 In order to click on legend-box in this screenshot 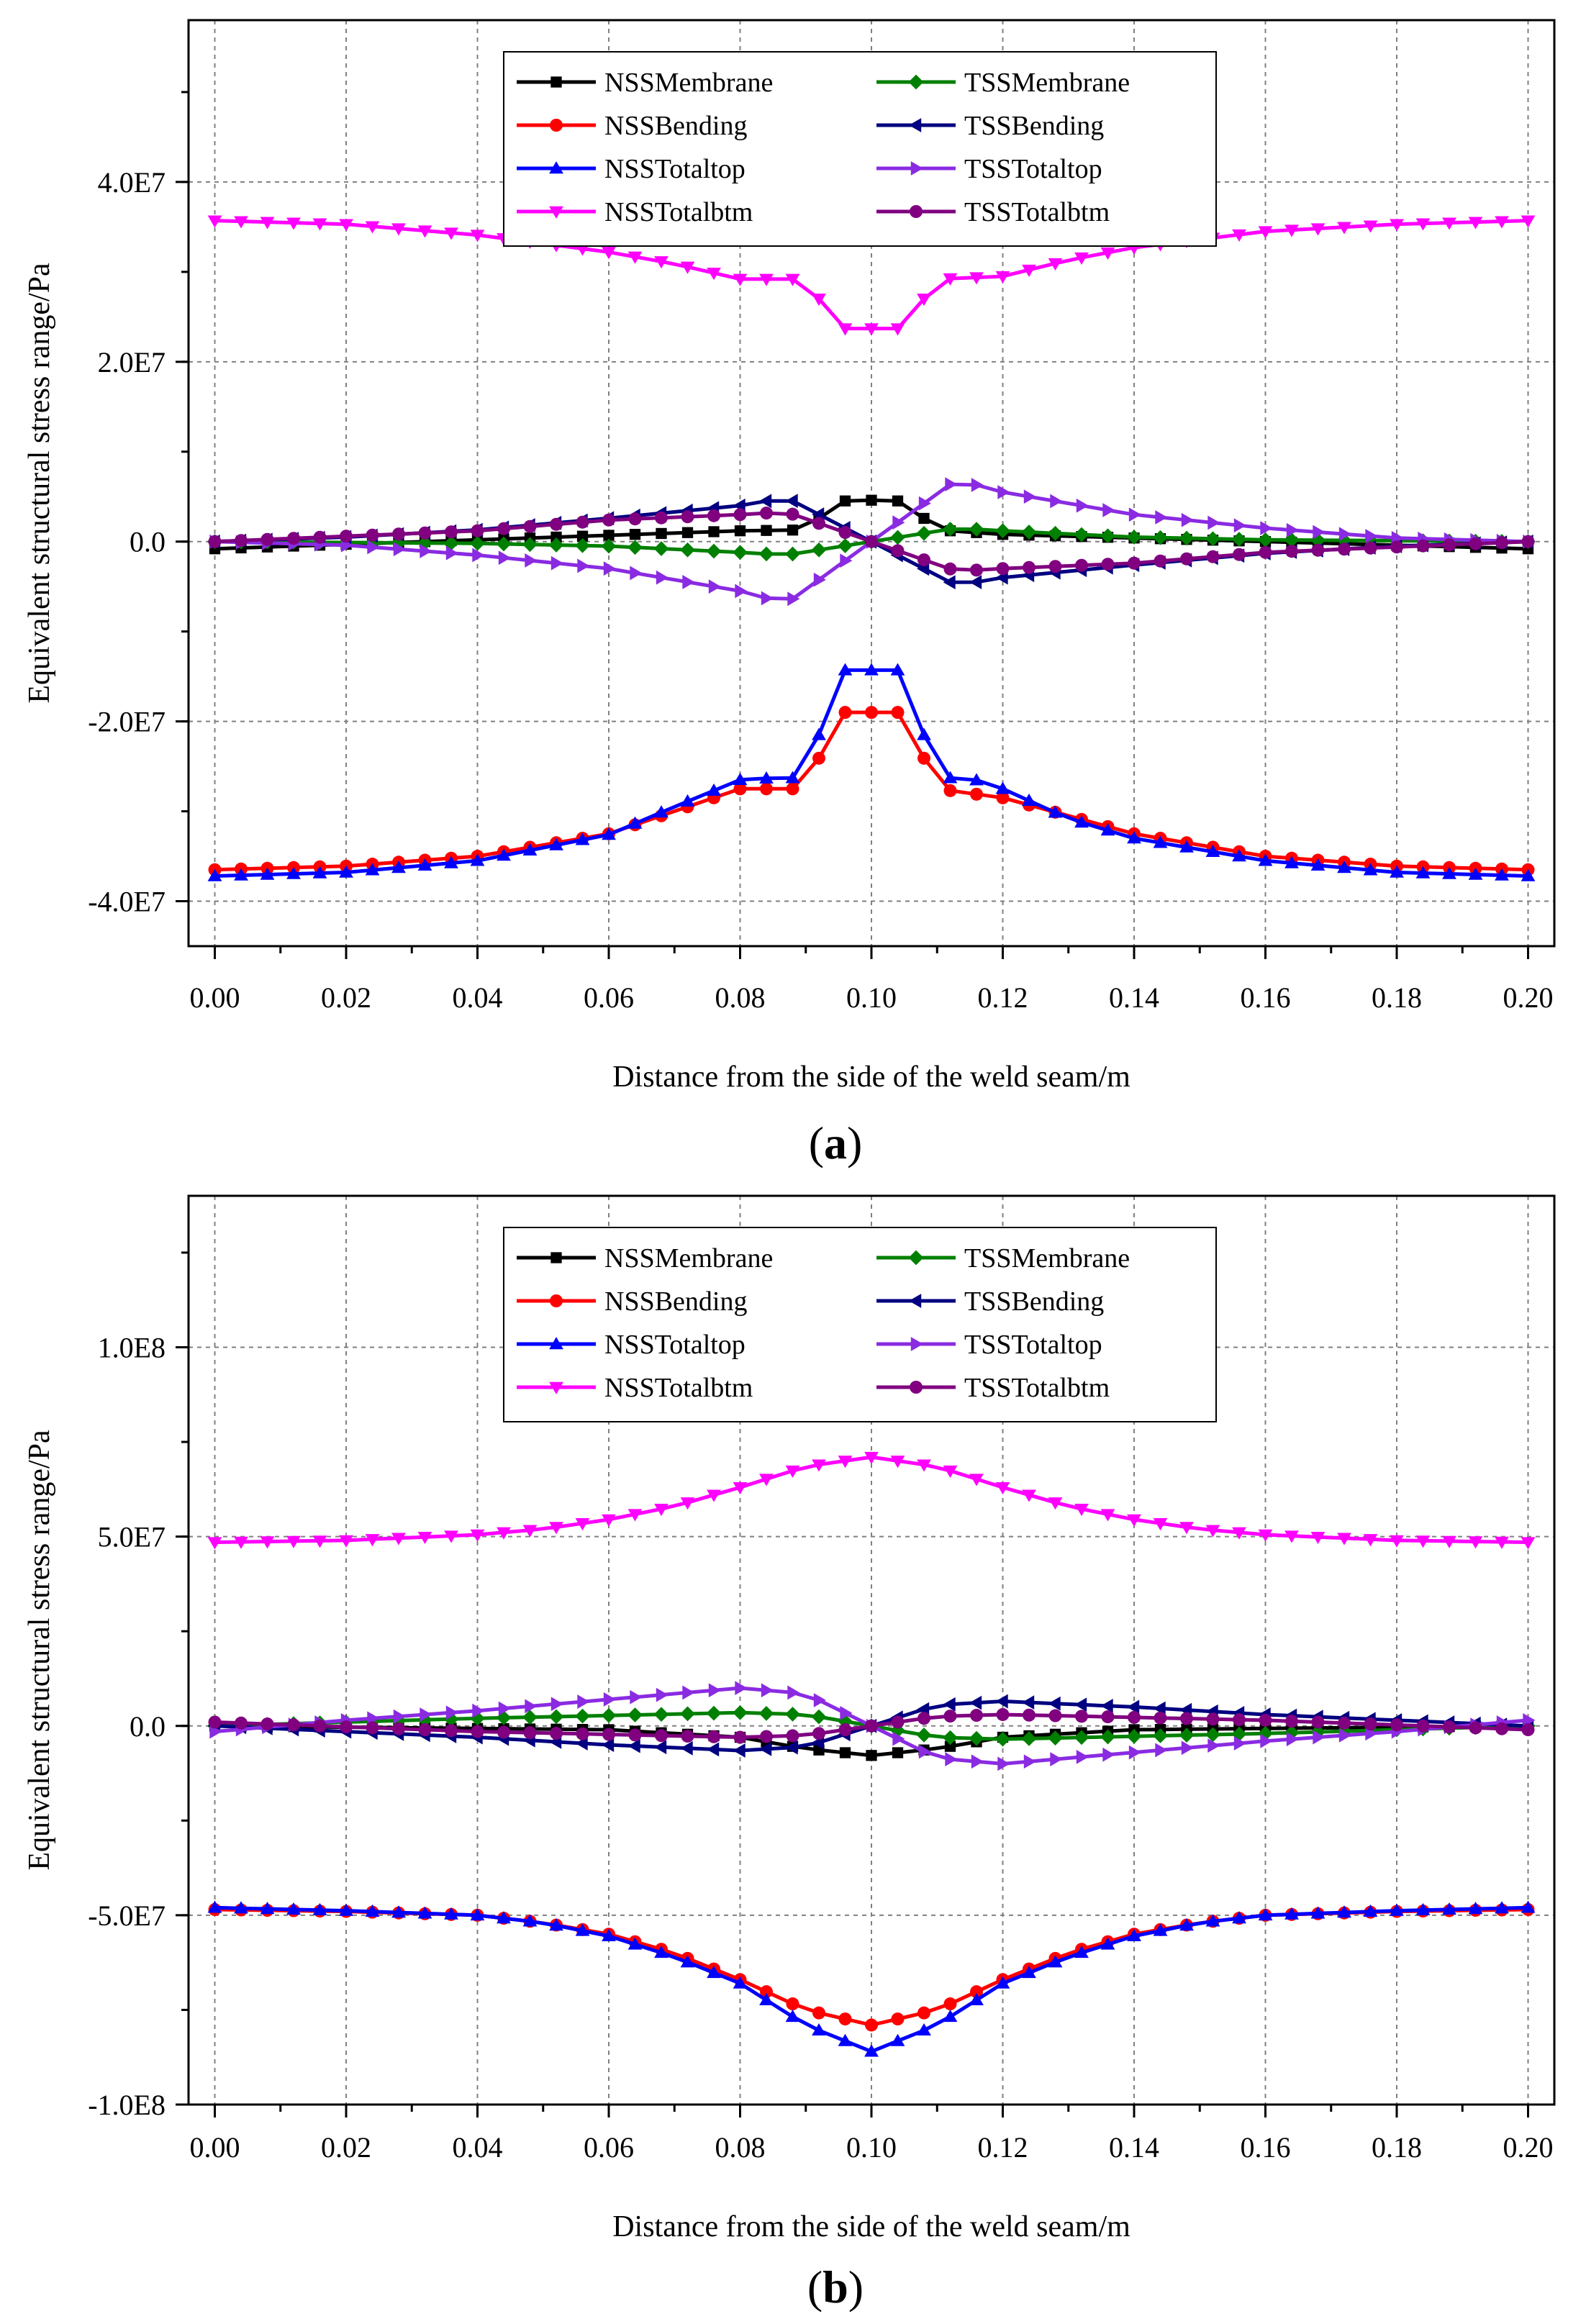, I will do `click(860, 1324)`.